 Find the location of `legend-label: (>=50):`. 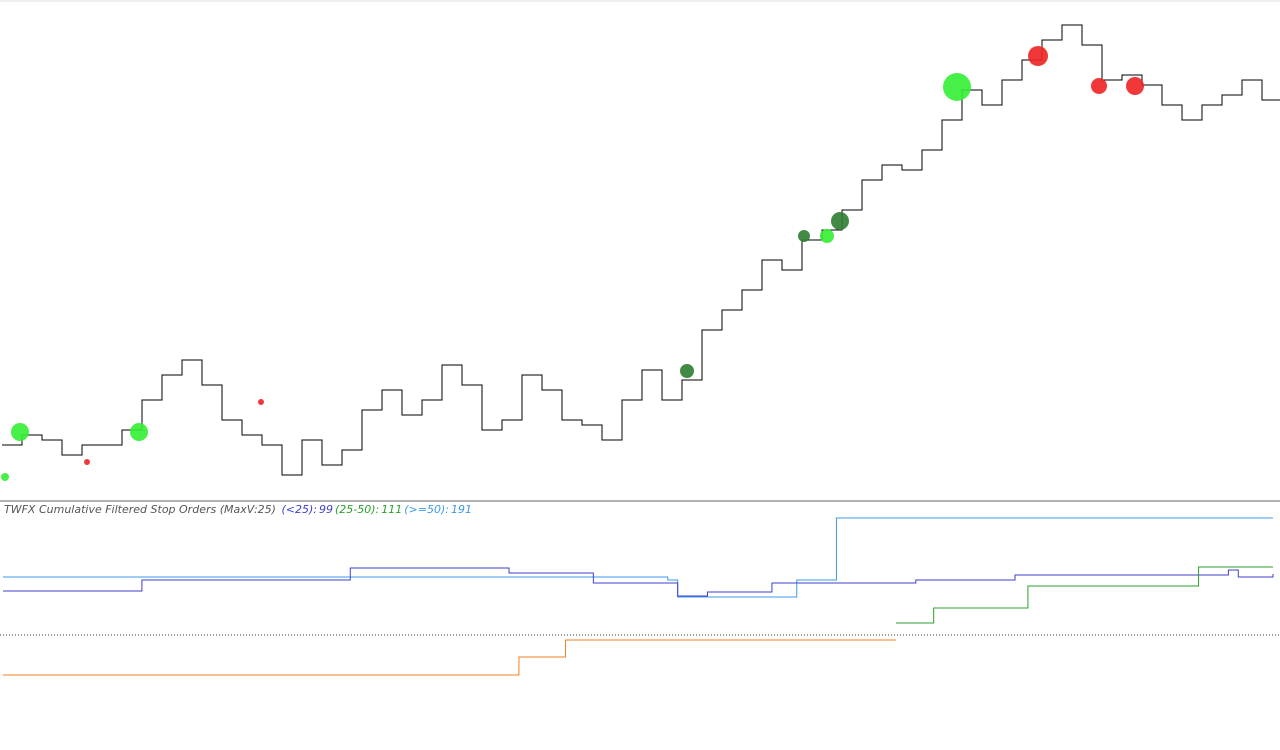

legend-label: (>=50): is located at coordinates (426, 509).